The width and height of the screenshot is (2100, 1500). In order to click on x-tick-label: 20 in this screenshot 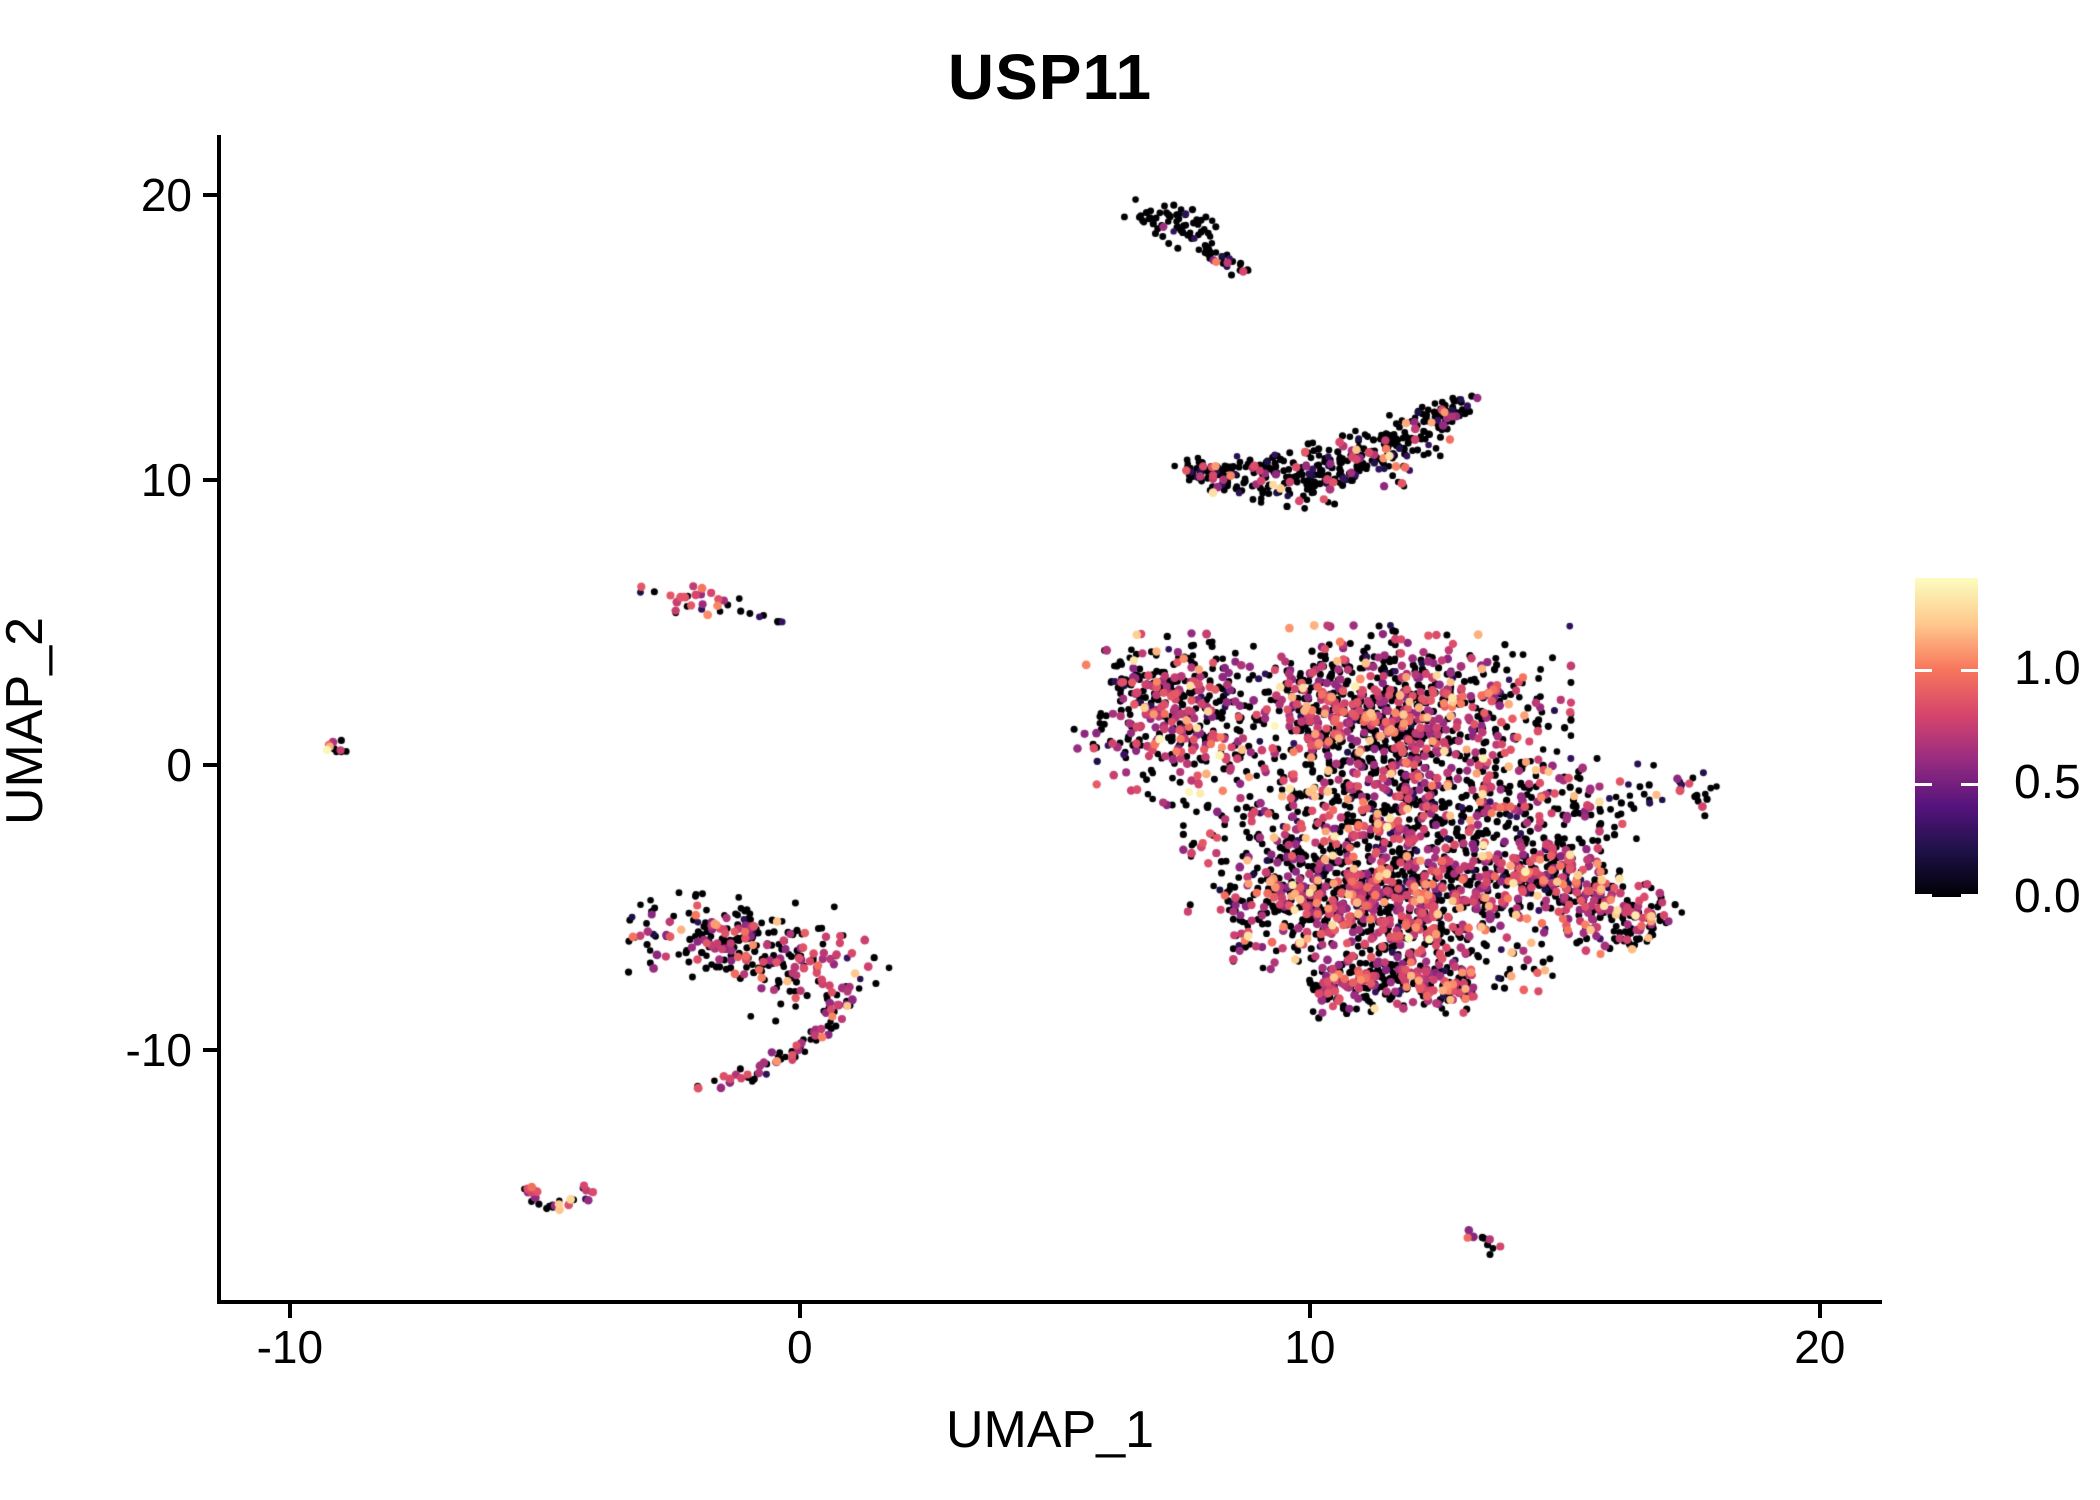, I will do `click(1820, 1347)`.